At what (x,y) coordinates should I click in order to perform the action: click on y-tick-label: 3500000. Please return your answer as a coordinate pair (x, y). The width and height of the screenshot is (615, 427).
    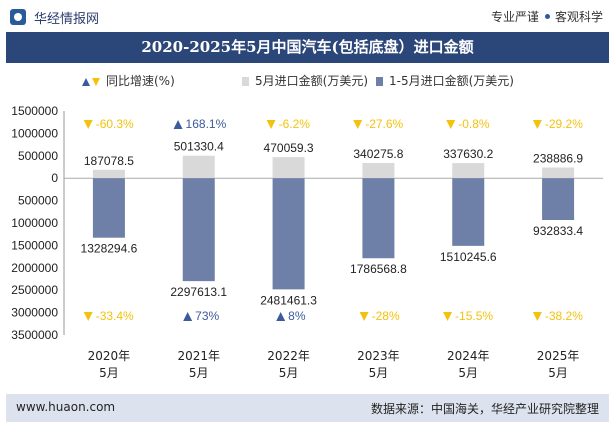
    Looking at the image, I should click on (34, 335).